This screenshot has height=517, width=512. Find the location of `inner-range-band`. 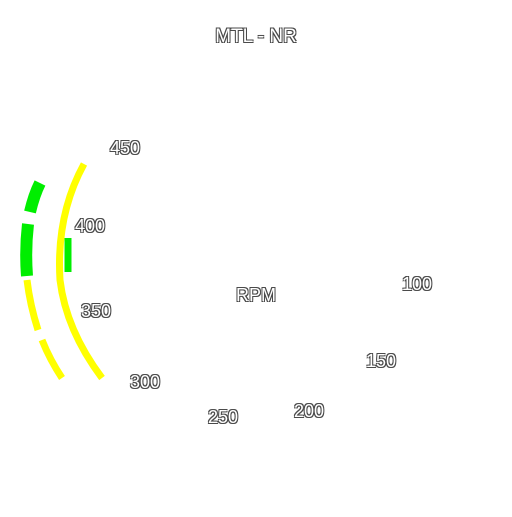

inner-range-band is located at coordinates (80, 271).